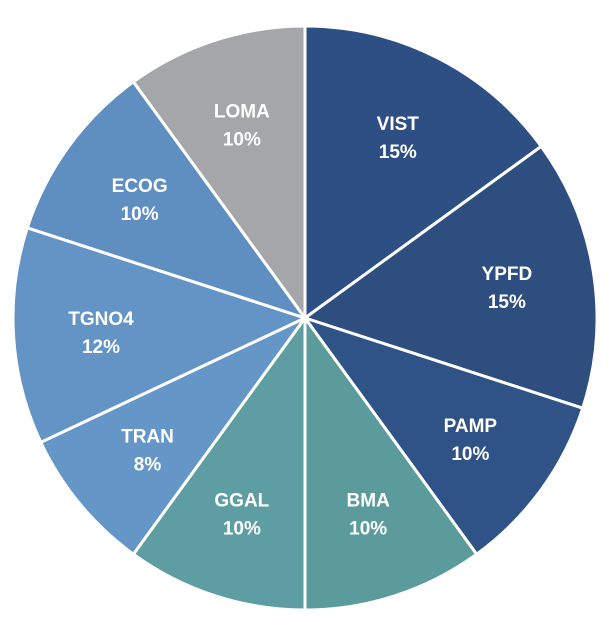 Image resolution: width=611 pixels, height=638 pixels. Describe the element at coordinates (368, 528) in the screenshot. I see `slice-value-bma: 10%` at that location.